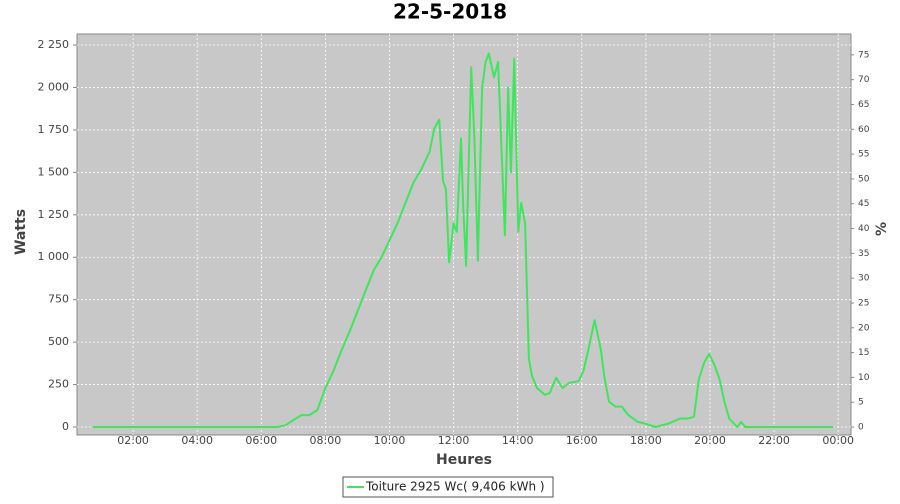  What do you see at coordinates (54, 256) in the screenshot?
I see `y-tick-label: 1 000` at bounding box center [54, 256].